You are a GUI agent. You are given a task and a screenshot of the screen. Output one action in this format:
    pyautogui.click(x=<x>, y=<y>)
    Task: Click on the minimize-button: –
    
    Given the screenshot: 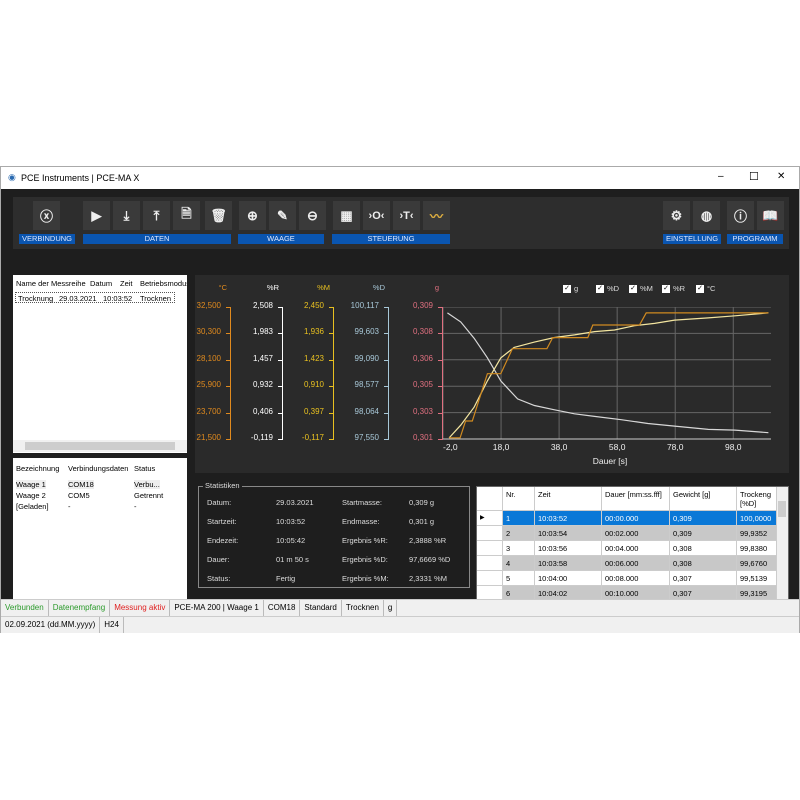 What is the action you would take?
    pyautogui.click(x=721, y=176)
    